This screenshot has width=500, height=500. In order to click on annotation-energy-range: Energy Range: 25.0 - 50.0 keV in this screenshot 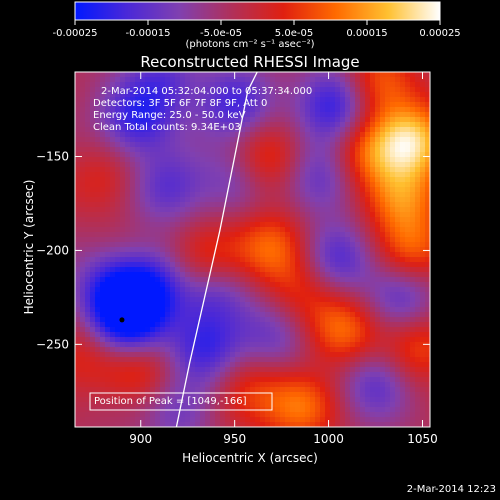, I will do `click(169, 115)`.